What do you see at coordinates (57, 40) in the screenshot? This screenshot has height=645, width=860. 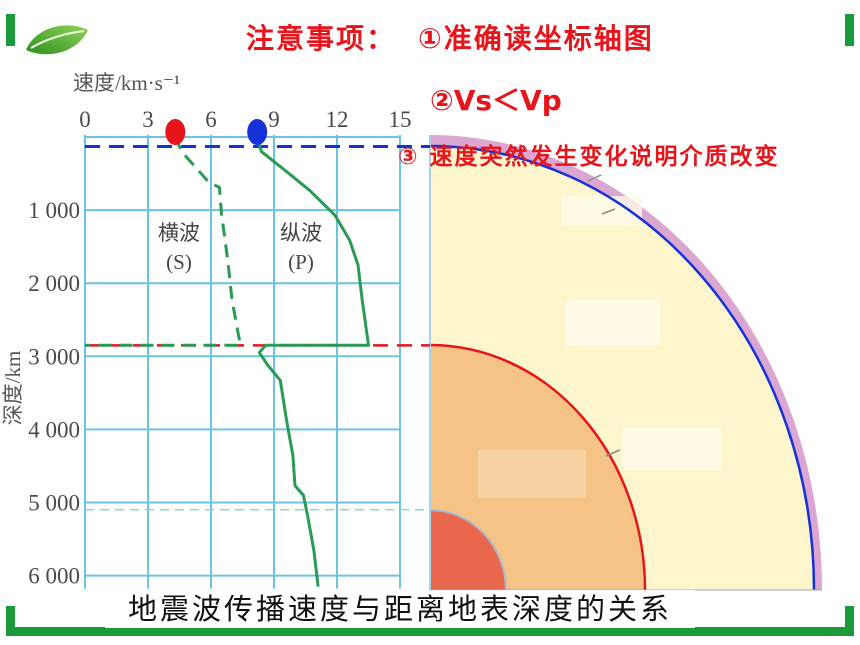 I see `leaf-icon` at bounding box center [57, 40].